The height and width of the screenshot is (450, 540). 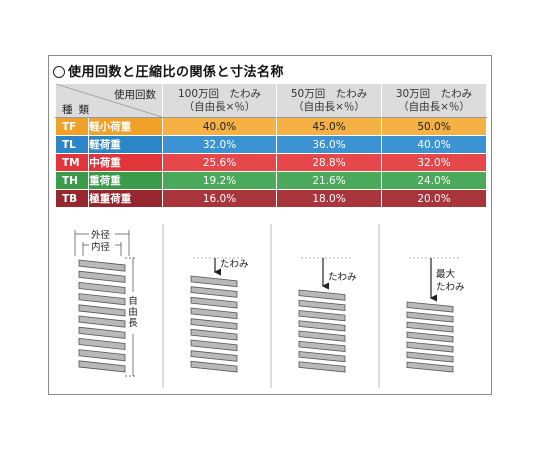 I want to click on header-col-1: 100万回 たわみ （自由長×％）, so click(x=219, y=100).